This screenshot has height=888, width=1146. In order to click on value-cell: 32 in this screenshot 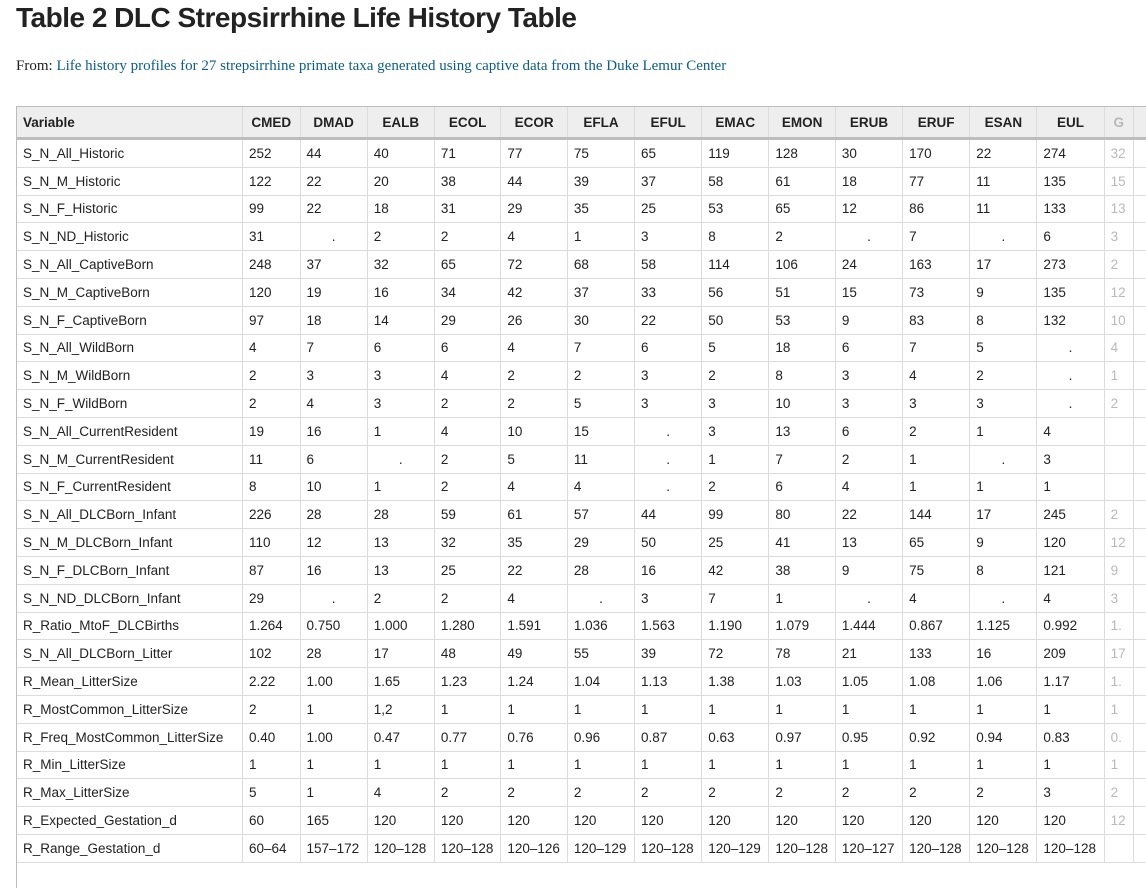, I will do `click(400, 265)`.